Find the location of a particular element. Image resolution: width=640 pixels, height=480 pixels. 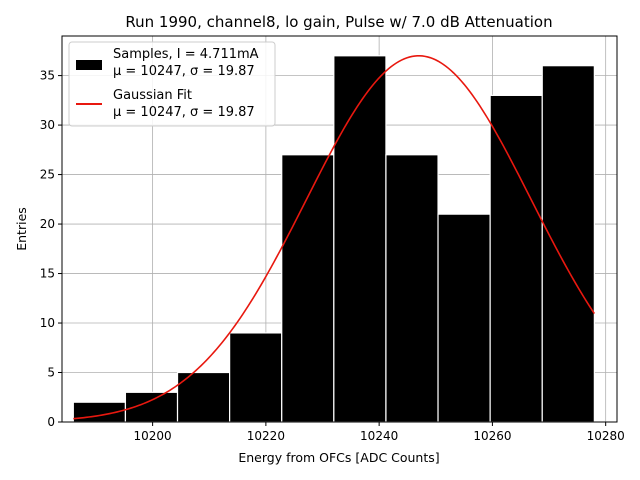

x-tick-label: 10240 is located at coordinates (379, 436).